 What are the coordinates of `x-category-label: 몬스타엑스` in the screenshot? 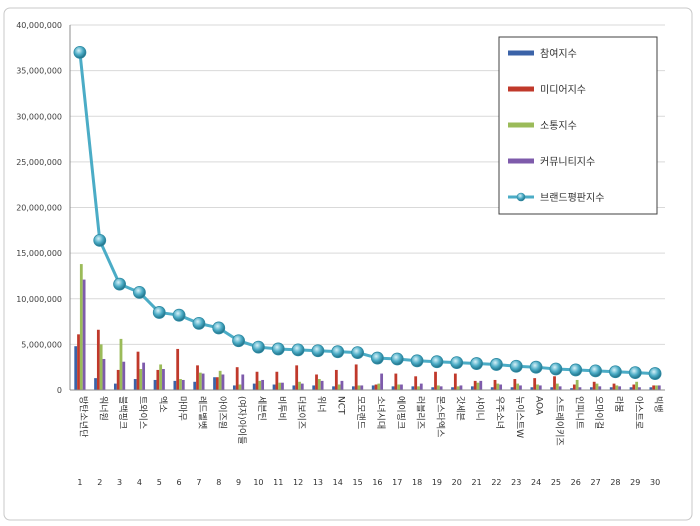 It's located at (440, 416).